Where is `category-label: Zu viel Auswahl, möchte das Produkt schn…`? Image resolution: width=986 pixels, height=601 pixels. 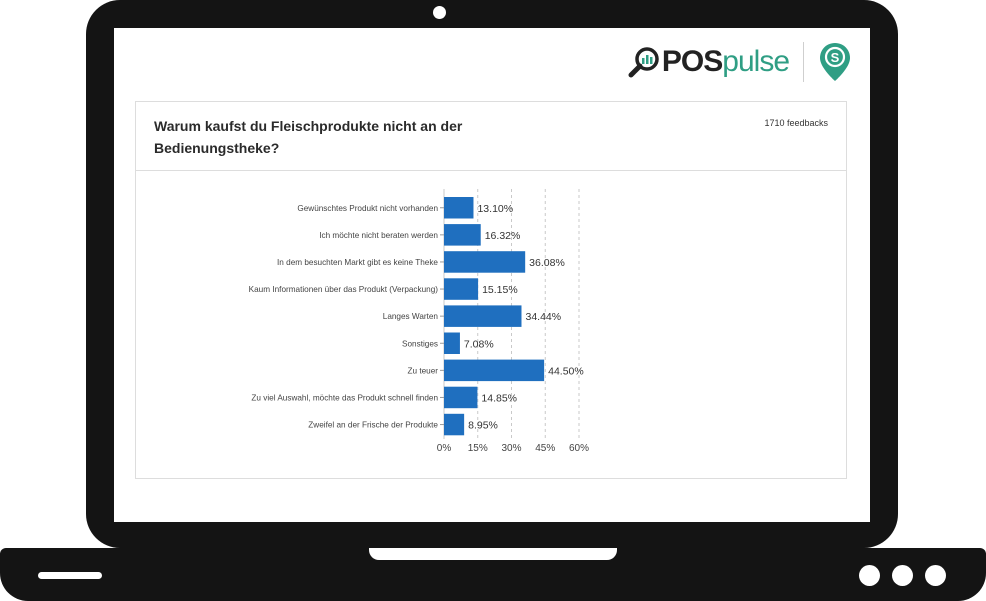 category-label: Zu viel Auswahl, möchte das Produkt schn… is located at coordinates (344, 397).